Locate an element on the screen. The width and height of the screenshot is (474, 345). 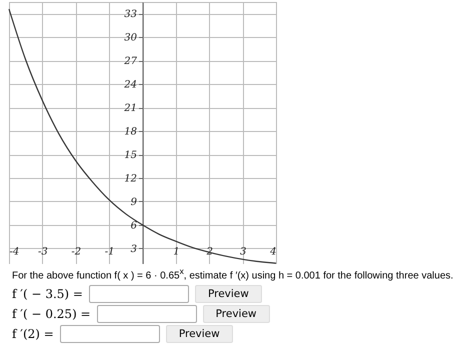
text: f ′( − 0.25) = is located at coordinates (51, 314).